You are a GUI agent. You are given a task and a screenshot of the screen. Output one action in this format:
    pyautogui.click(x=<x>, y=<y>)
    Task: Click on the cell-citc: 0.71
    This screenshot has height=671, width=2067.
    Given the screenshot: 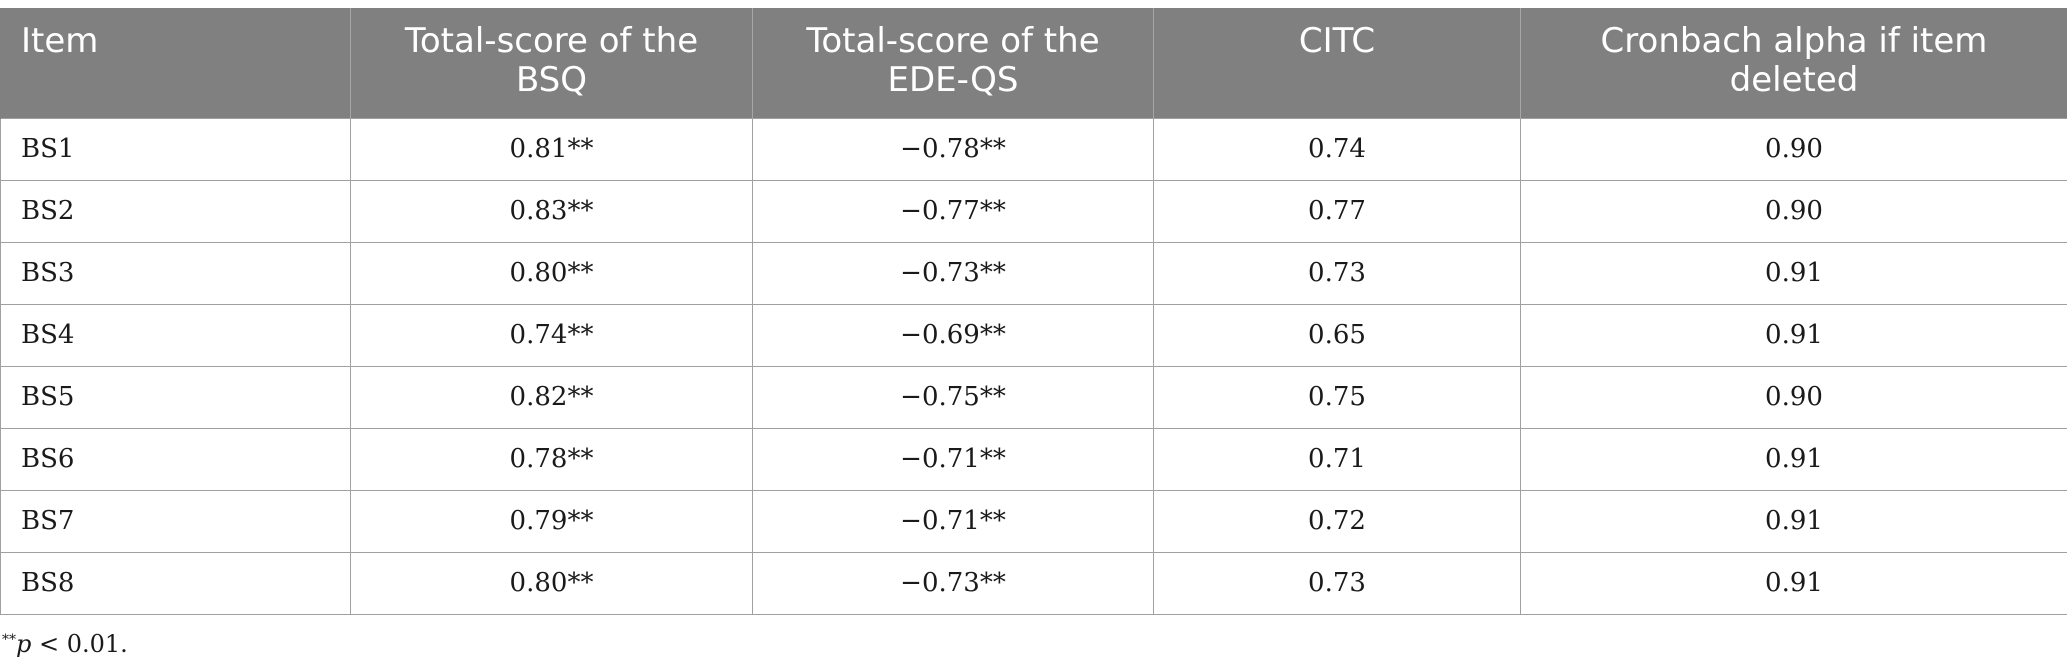 What is the action you would take?
    pyautogui.click(x=1337, y=459)
    